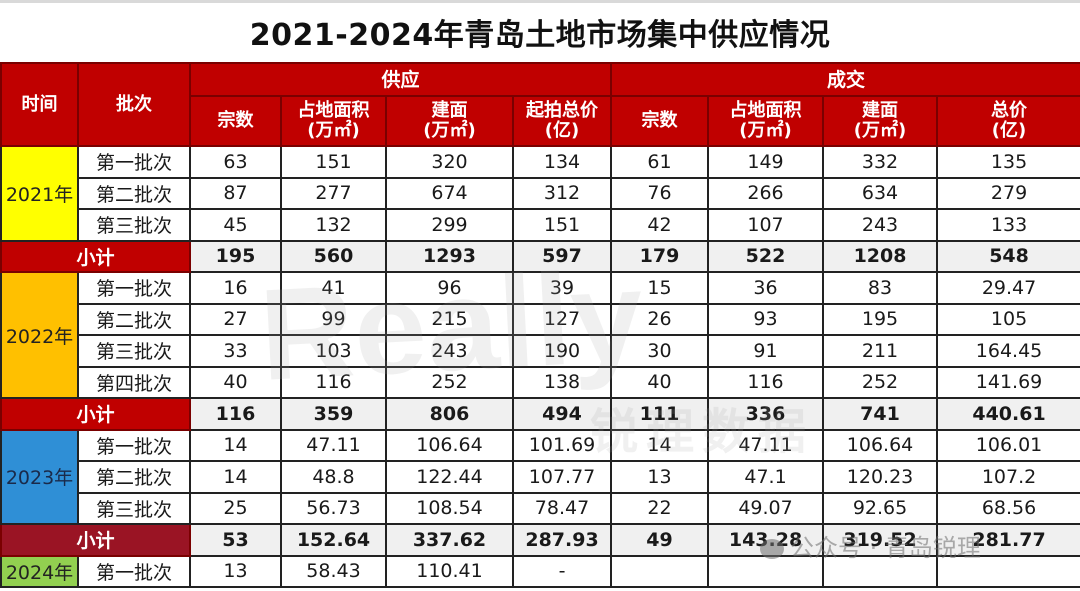 This screenshot has height=591, width=1080. What do you see at coordinates (235, 256) in the screenshot?
I see `subtotal-supply-count: 195` at bounding box center [235, 256].